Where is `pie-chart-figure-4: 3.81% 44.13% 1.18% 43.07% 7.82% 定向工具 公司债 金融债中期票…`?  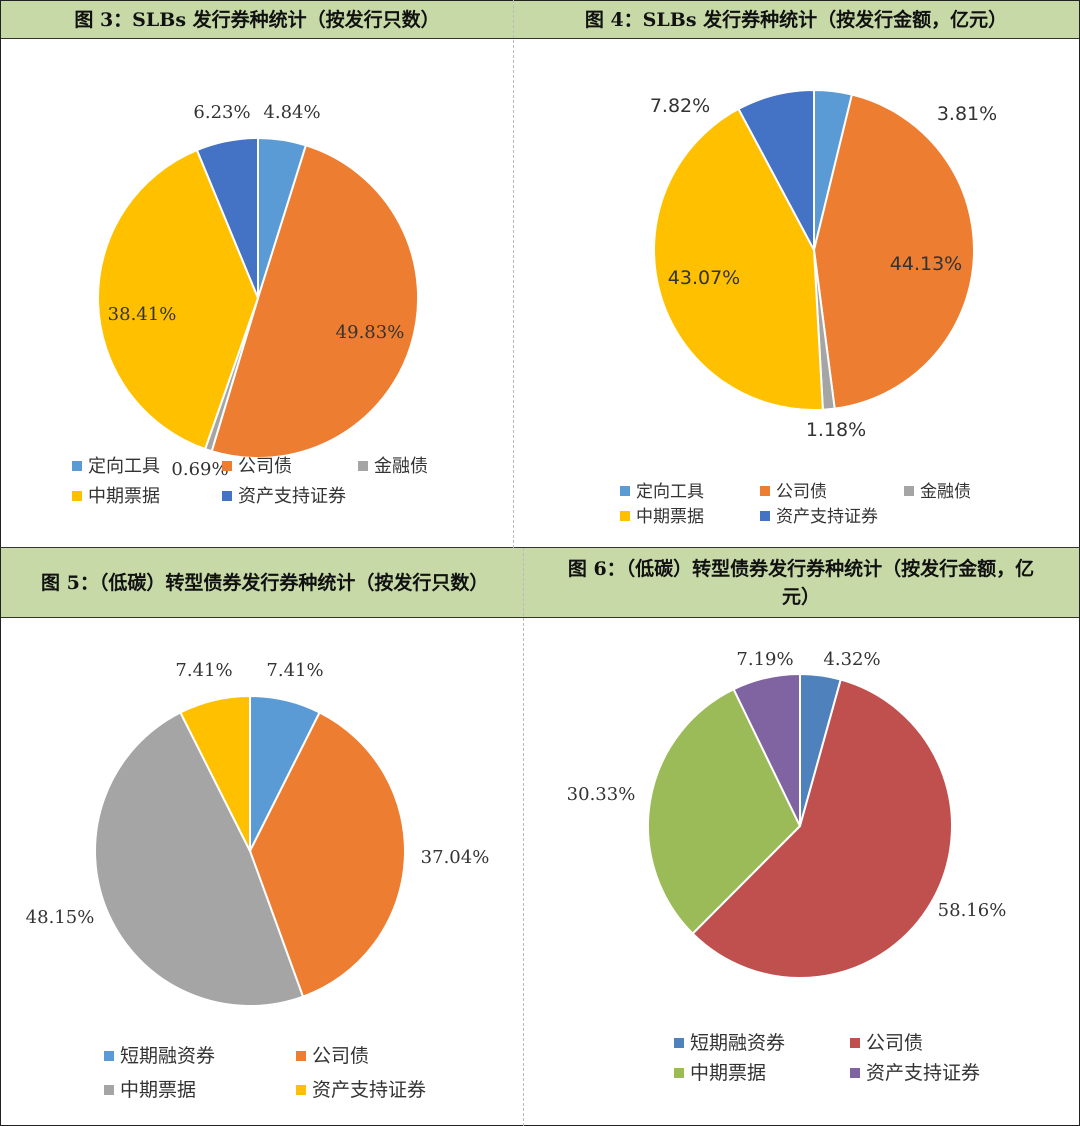 pie-chart-figure-4: 3.81% 44.13% 1.18% 43.07% 7.82% 定向工具 公司债 金融债中期票… is located at coordinates (808, 307).